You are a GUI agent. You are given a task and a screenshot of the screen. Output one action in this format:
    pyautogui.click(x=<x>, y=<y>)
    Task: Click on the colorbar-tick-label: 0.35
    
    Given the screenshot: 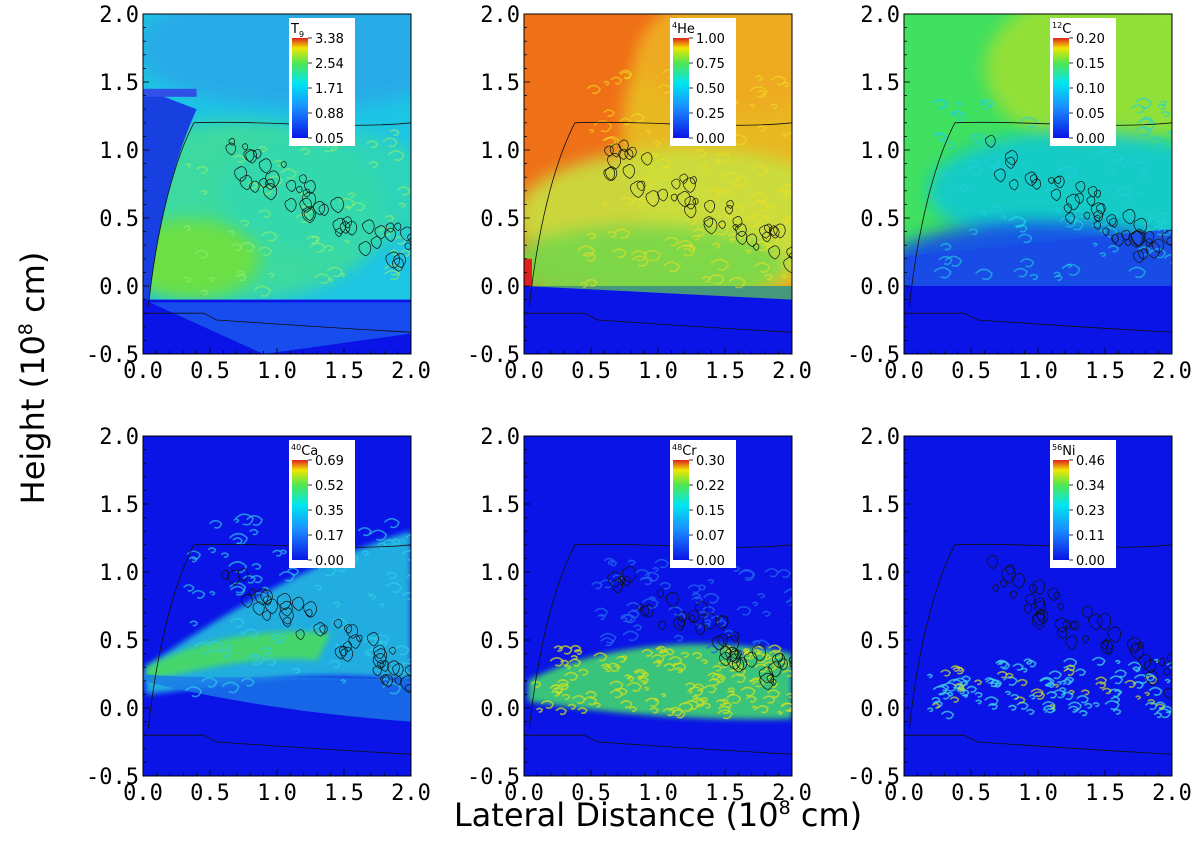 What is the action you would take?
    pyautogui.click(x=329, y=511)
    